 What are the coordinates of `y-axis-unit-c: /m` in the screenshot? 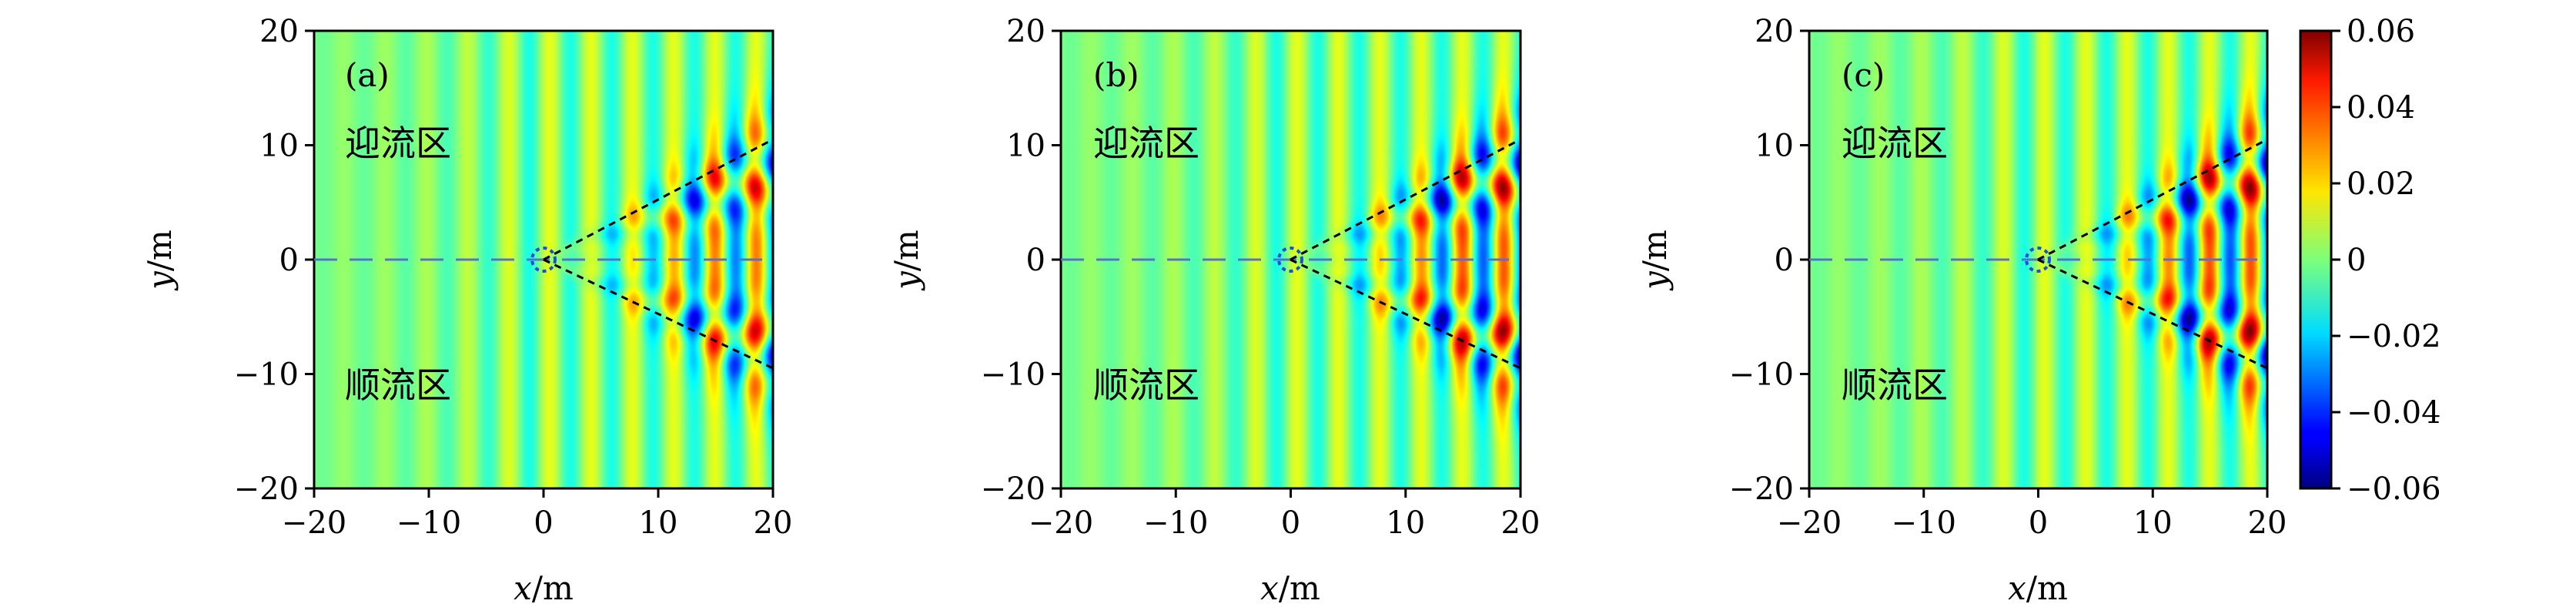 It's located at (1655, 250).